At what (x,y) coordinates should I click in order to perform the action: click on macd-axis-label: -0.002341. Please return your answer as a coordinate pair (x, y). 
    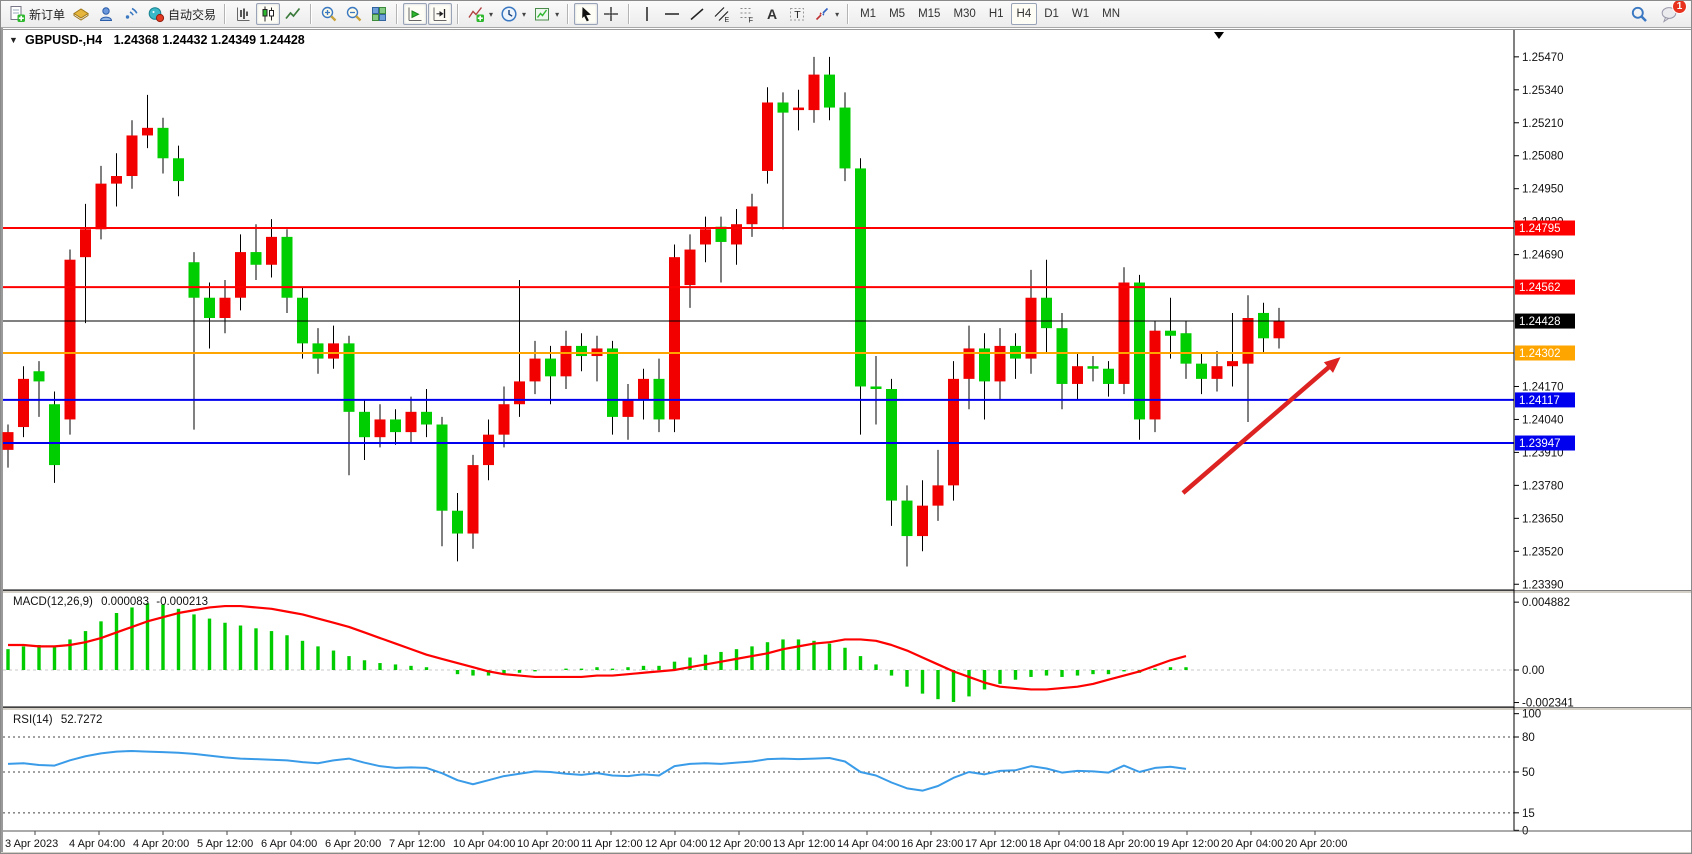
    Looking at the image, I should click on (1548, 704).